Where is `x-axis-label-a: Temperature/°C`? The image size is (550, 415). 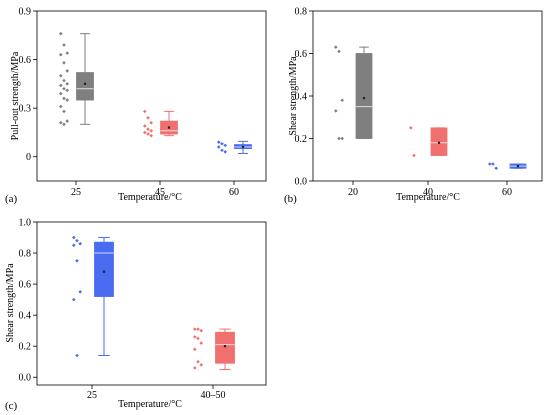 x-axis-label-a: Temperature/°C is located at coordinates (150, 197).